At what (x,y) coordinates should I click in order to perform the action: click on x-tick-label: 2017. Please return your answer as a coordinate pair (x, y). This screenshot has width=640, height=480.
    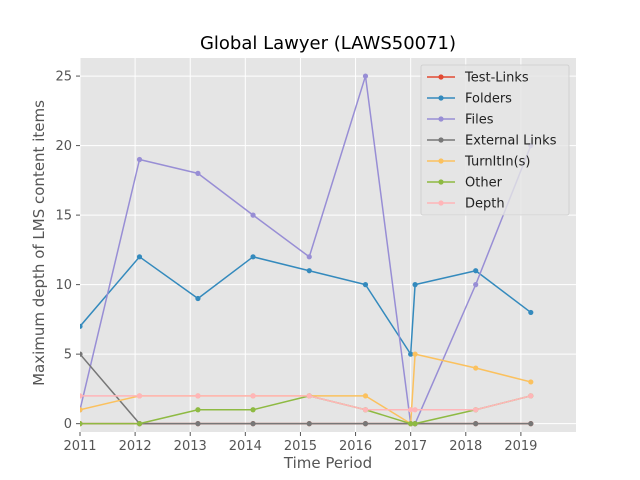
    Looking at the image, I should click on (410, 446).